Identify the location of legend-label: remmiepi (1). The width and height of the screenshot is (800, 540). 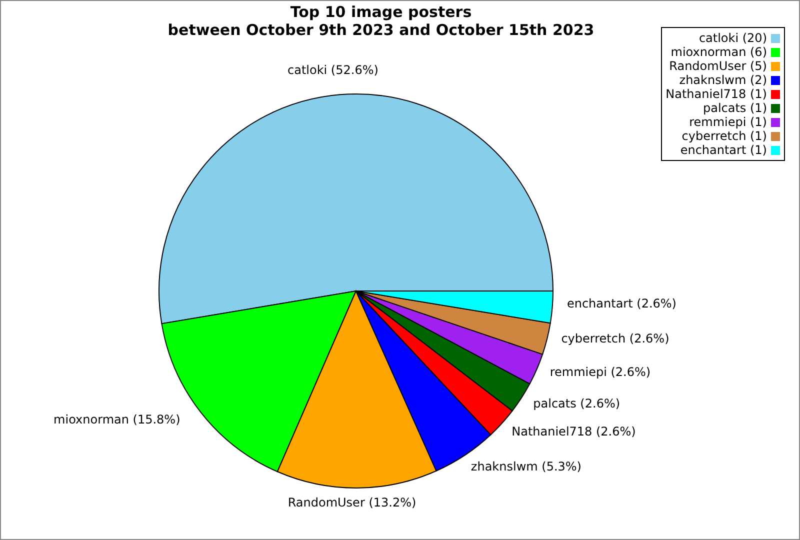
(728, 122).